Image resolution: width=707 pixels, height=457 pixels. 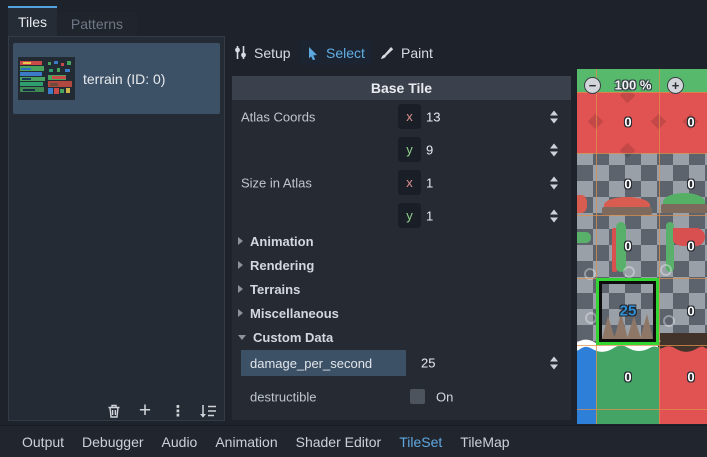 I want to click on bottom-tab-shader-editor: Shader Editor, so click(x=338, y=441).